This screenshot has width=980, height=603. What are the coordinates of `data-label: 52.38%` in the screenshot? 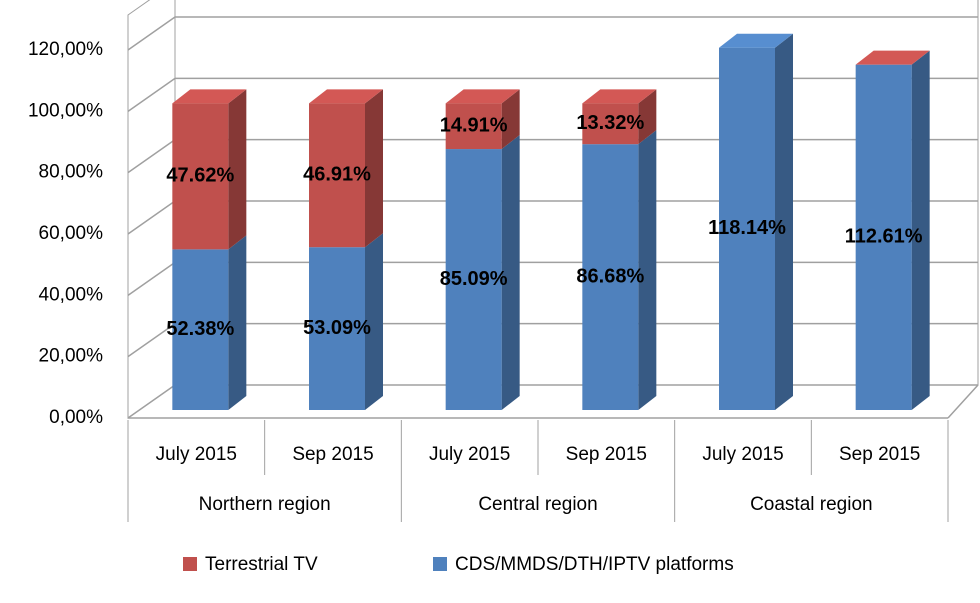 It's located at (200, 329).